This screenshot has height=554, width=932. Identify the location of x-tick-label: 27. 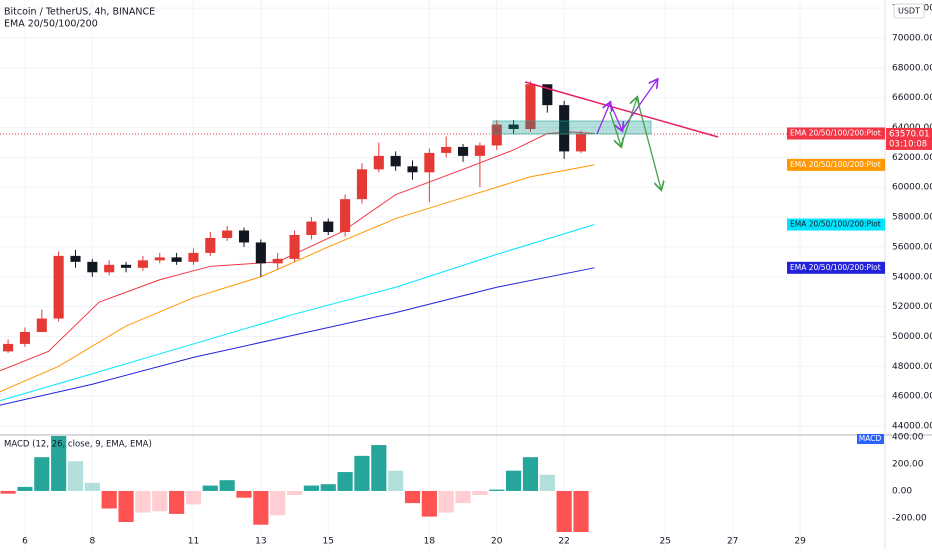
(732, 542).